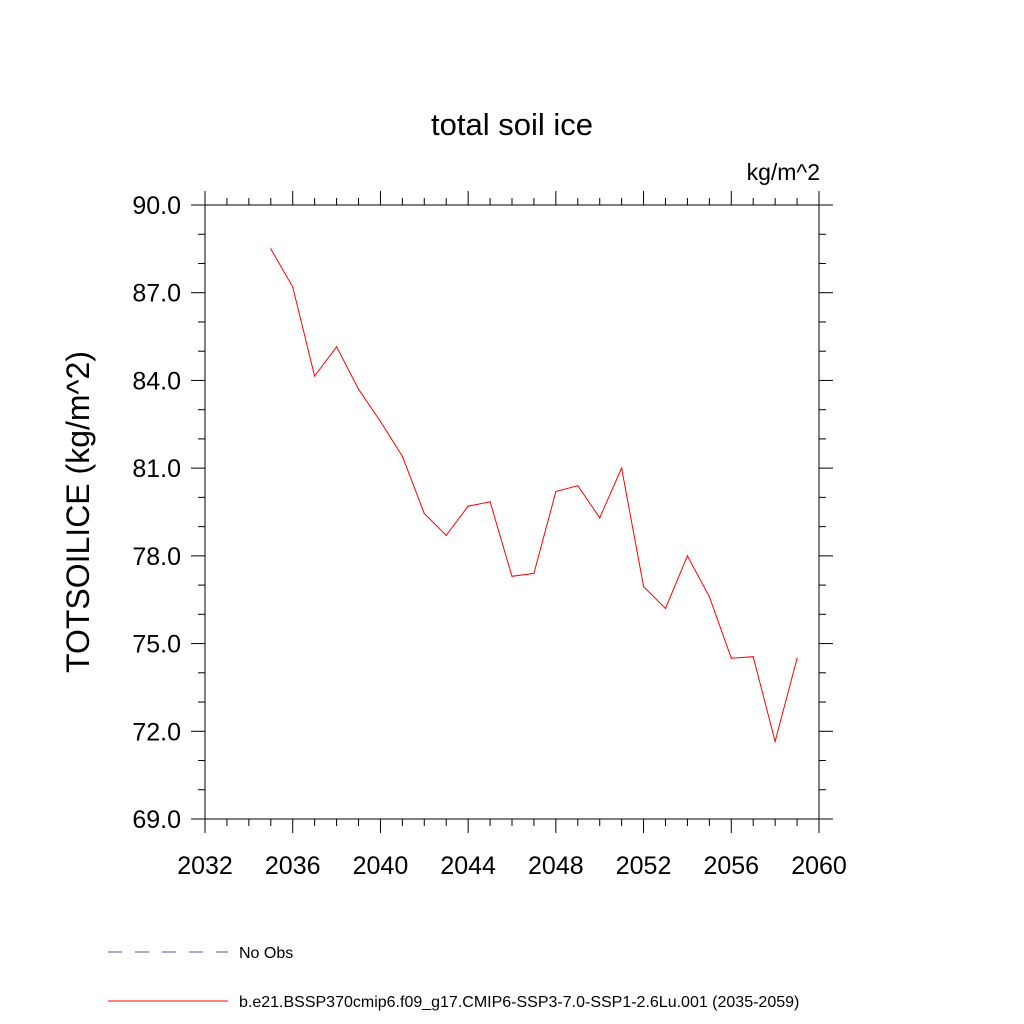  What do you see at coordinates (556, 866) in the screenshot?
I see `x-tick-label: 2048` at bounding box center [556, 866].